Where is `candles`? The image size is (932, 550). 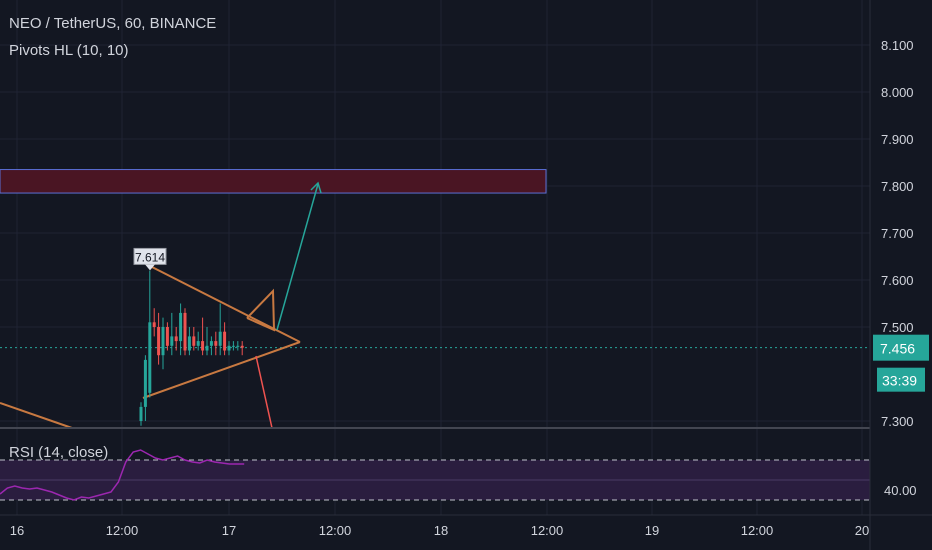 candles is located at coordinates (191, 348).